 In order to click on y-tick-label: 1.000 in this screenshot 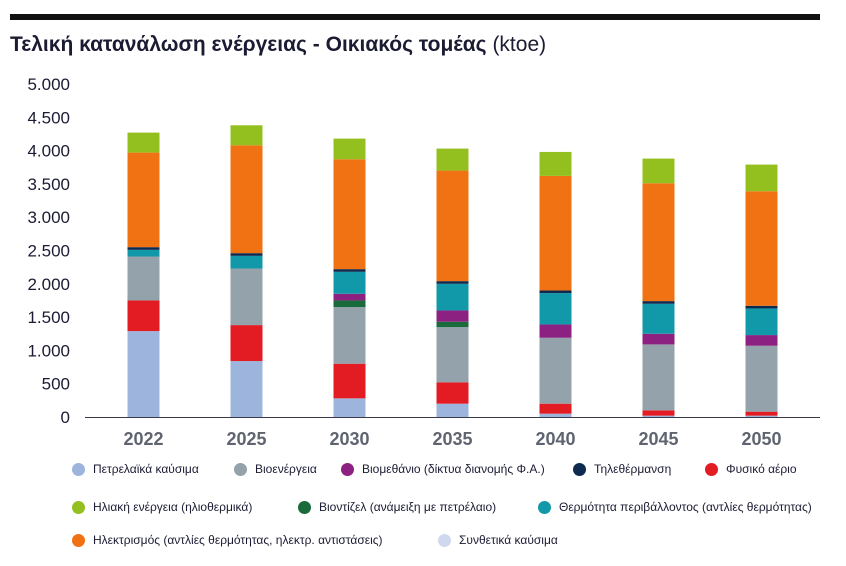, I will do `click(48, 350)`.